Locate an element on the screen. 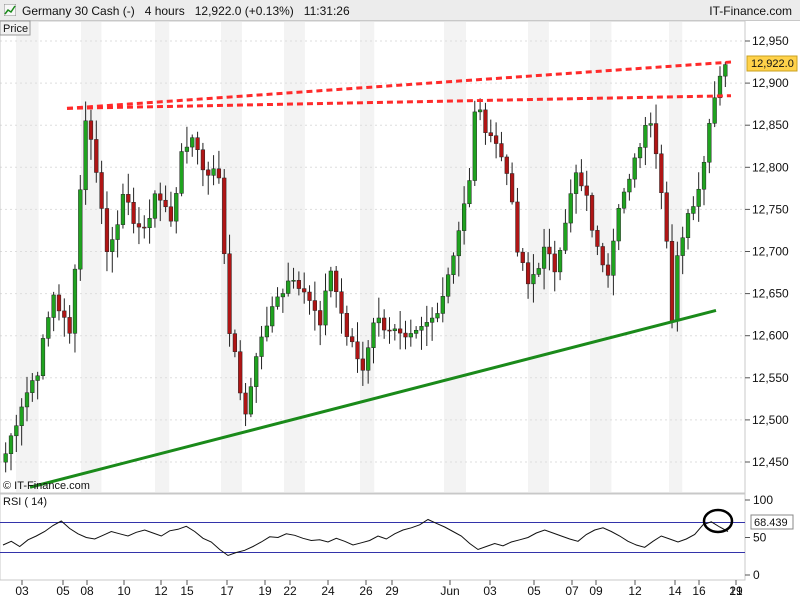  y-tick-label: 12,450 is located at coordinates (770, 462).